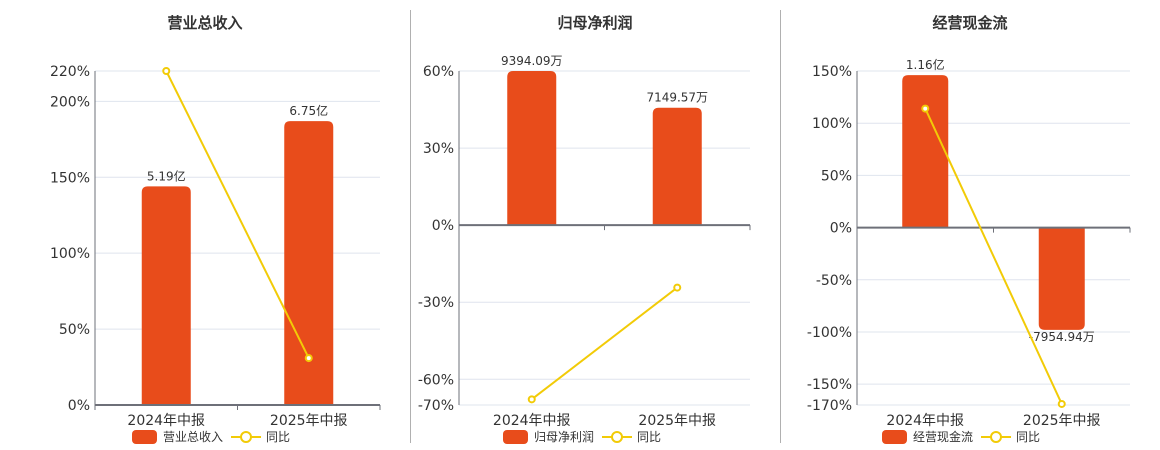 This screenshot has height=450, width=1160. Describe the element at coordinates (436, 303) in the screenshot. I see `y-tick-label: -30%` at that location.